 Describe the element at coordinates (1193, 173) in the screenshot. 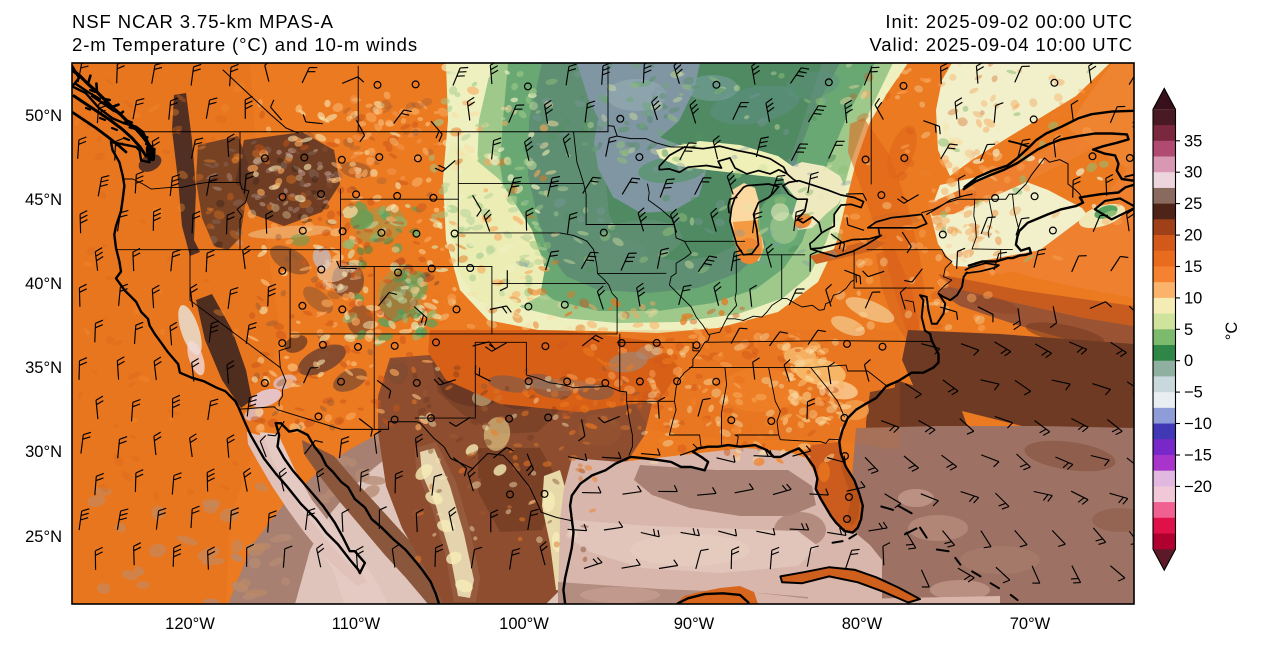

I see `svg-text: 30` at that location.